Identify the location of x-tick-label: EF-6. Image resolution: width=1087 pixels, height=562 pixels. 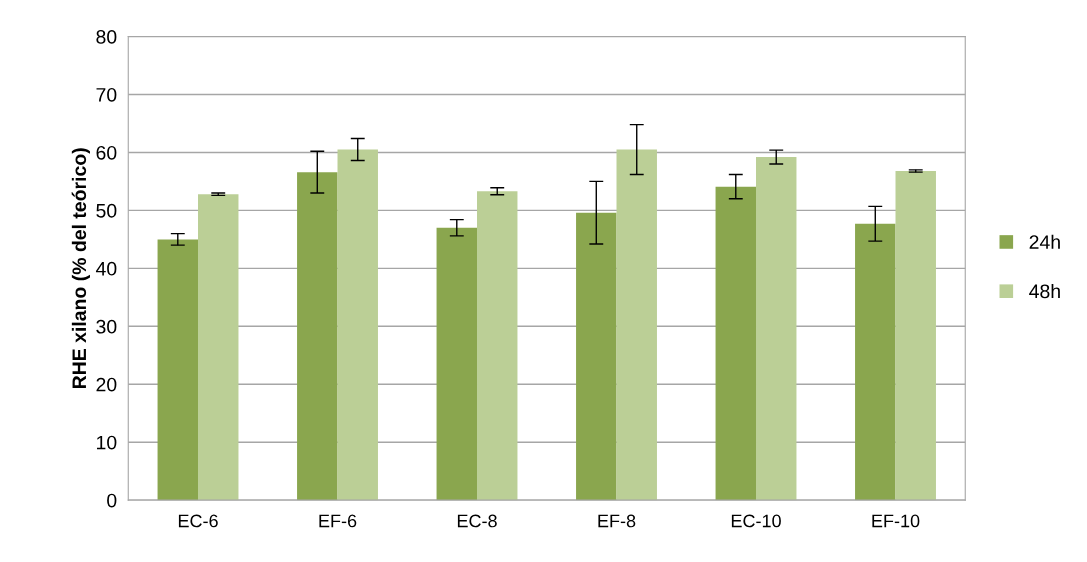
(338, 521).